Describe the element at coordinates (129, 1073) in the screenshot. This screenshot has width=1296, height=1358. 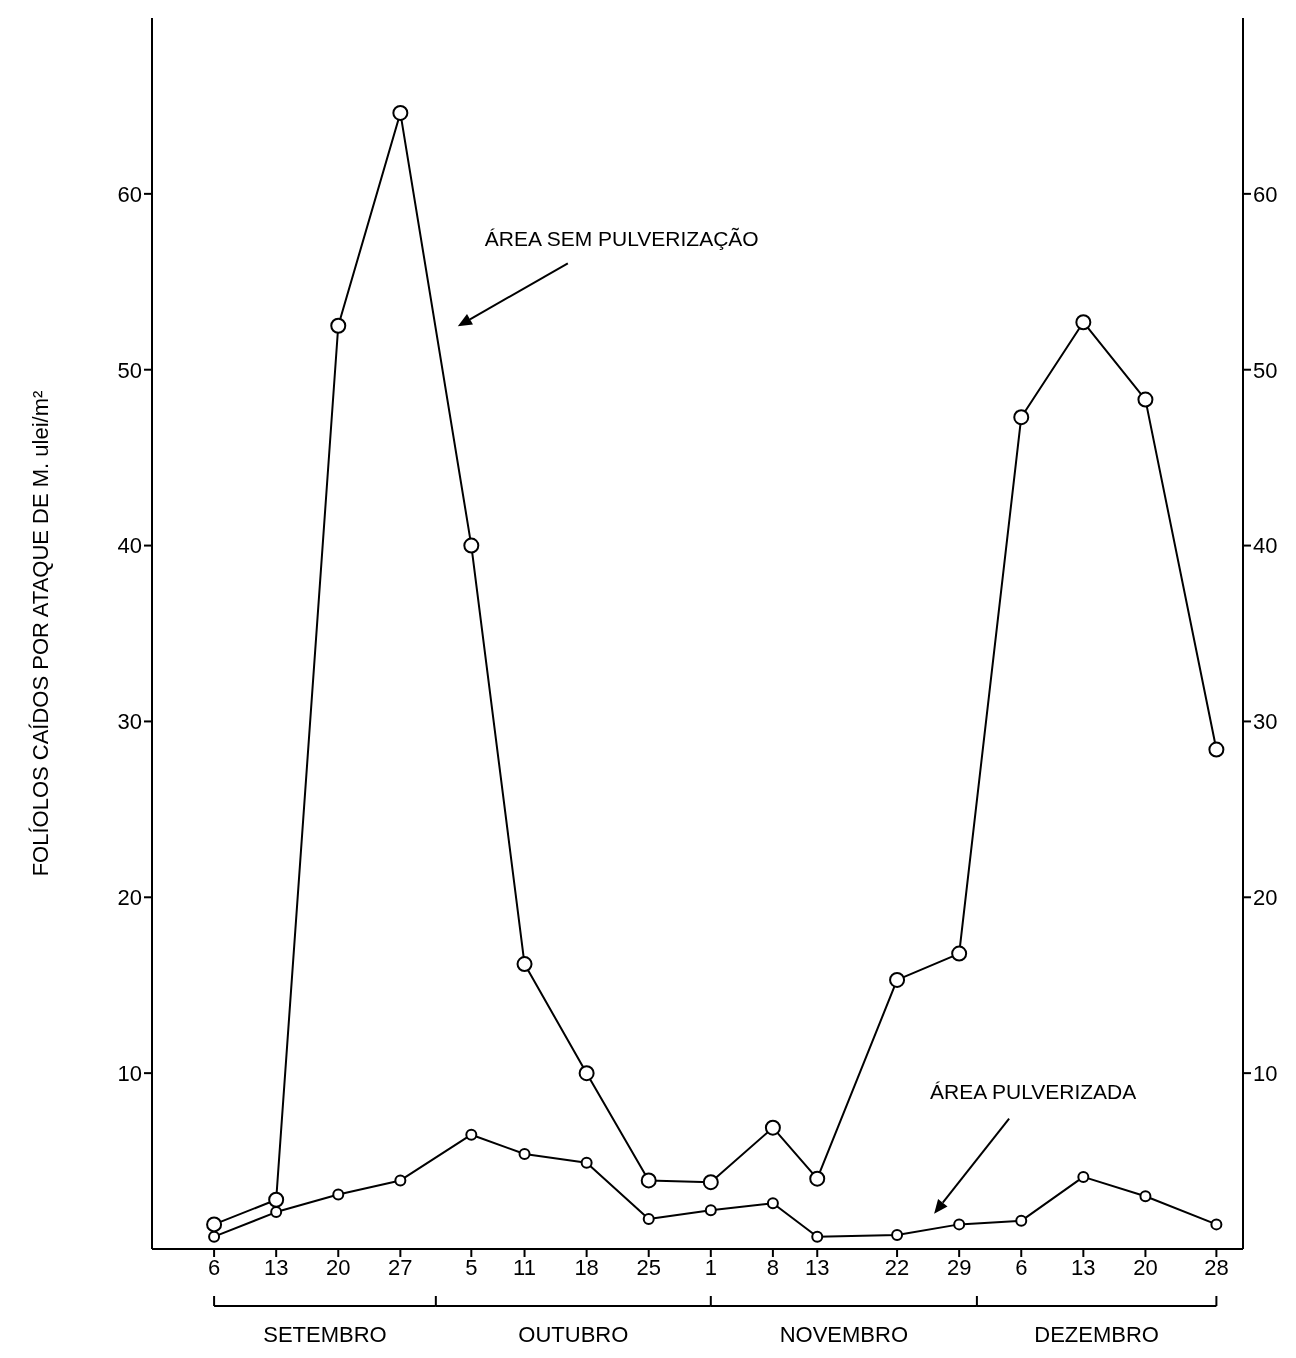
I see `y-tick-label: 10` at that location.